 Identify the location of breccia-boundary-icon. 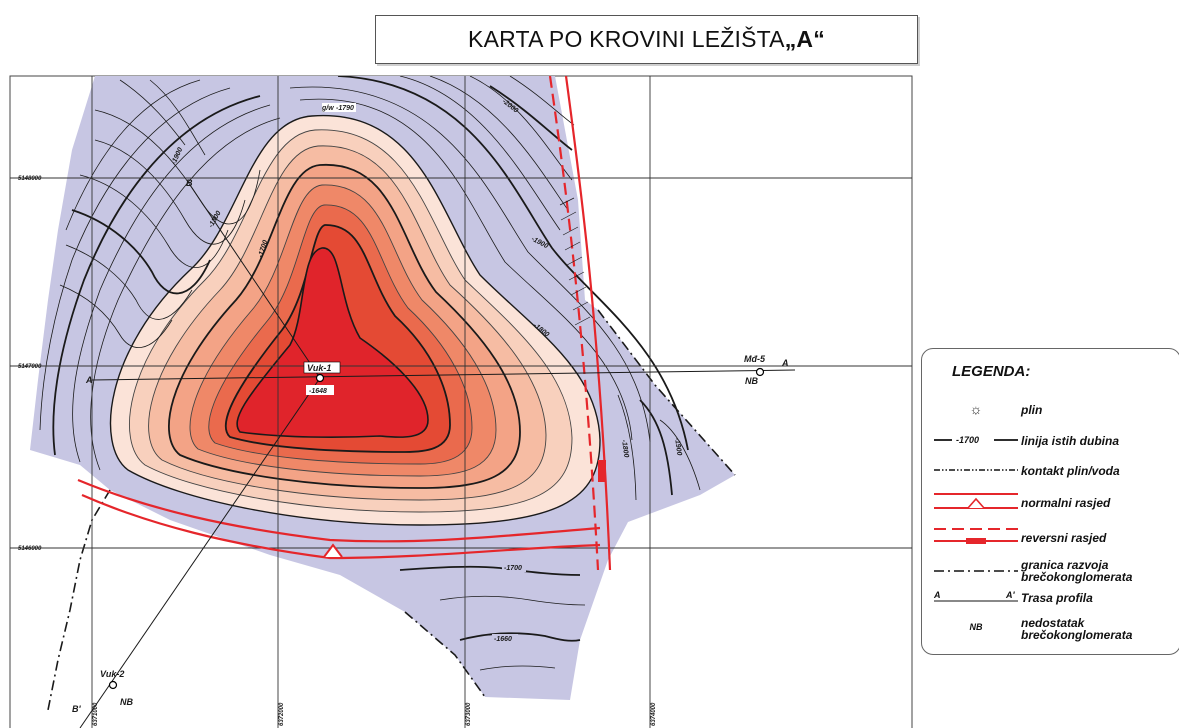
(976, 571).